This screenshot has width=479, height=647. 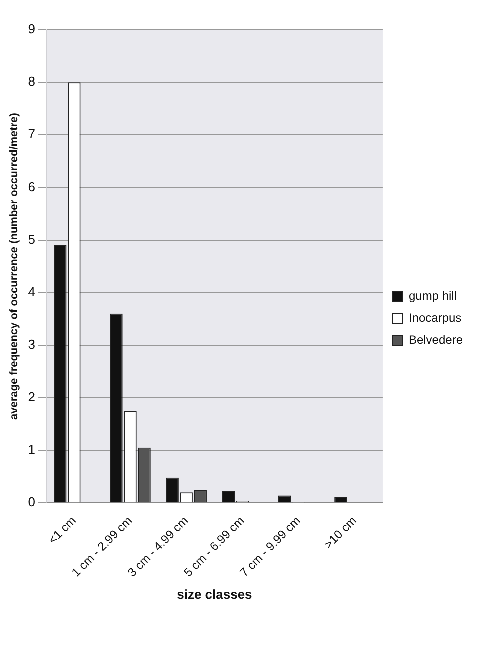 I want to click on x-tick-label: <1 cm, so click(x=62, y=531).